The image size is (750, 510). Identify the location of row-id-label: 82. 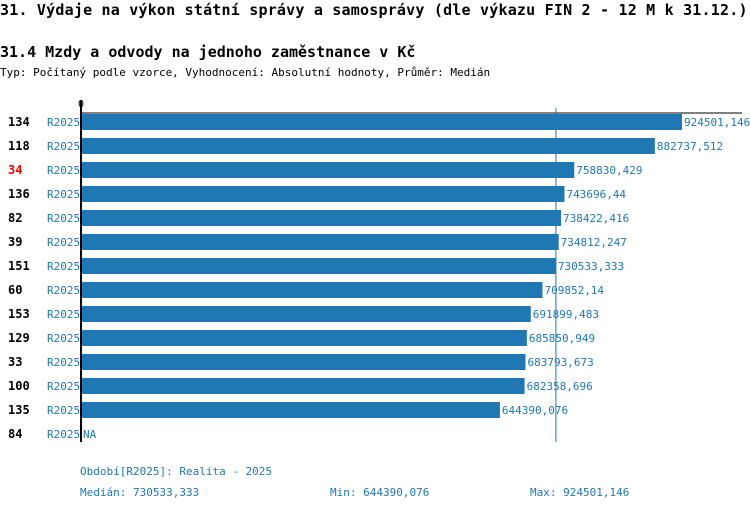
(15, 218).